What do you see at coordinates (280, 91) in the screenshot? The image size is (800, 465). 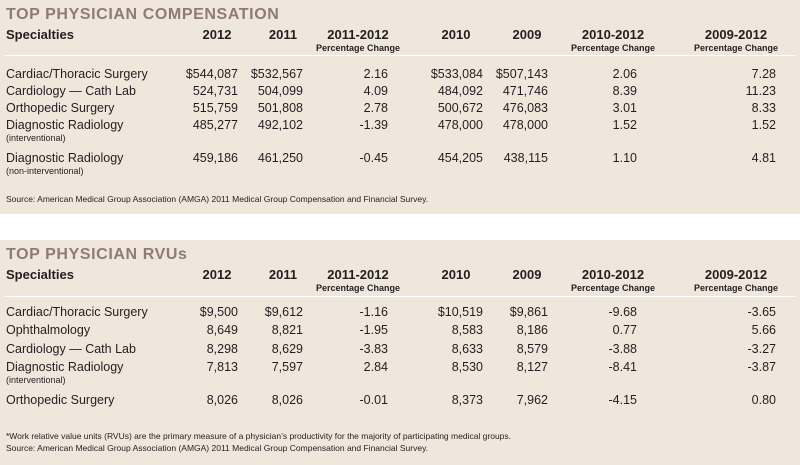 I see `cell-y2011: 504,099` at bounding box center [280, 91].